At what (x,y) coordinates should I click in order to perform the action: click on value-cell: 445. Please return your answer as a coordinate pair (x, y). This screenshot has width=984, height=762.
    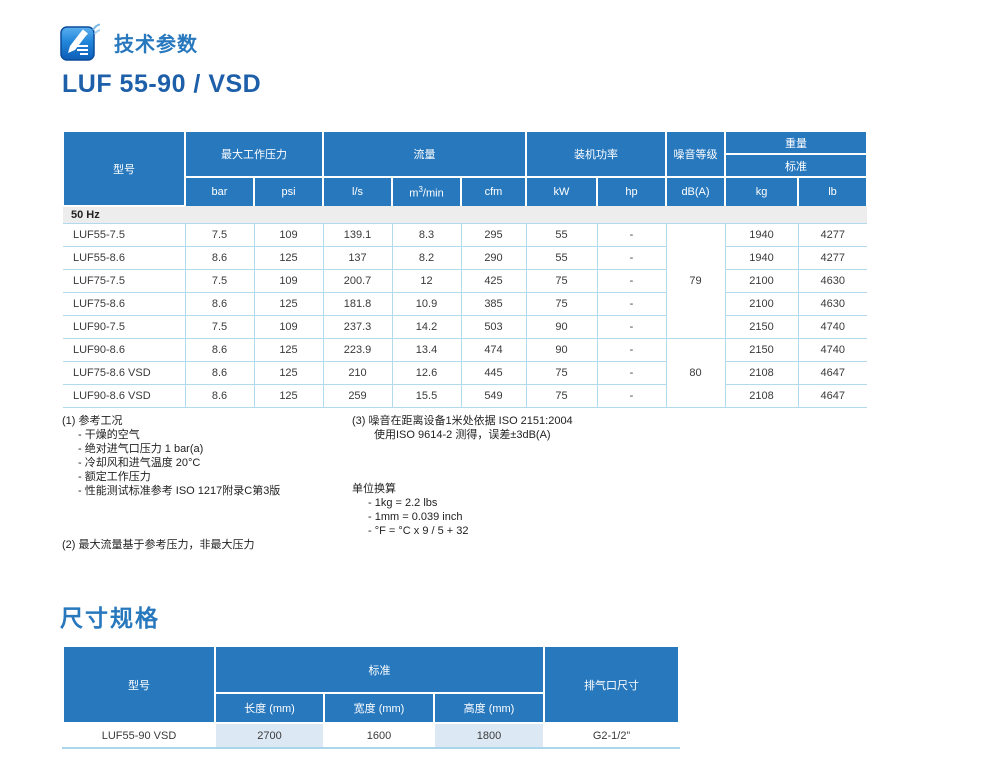
    Looking at the image, I should click on (493, 372).